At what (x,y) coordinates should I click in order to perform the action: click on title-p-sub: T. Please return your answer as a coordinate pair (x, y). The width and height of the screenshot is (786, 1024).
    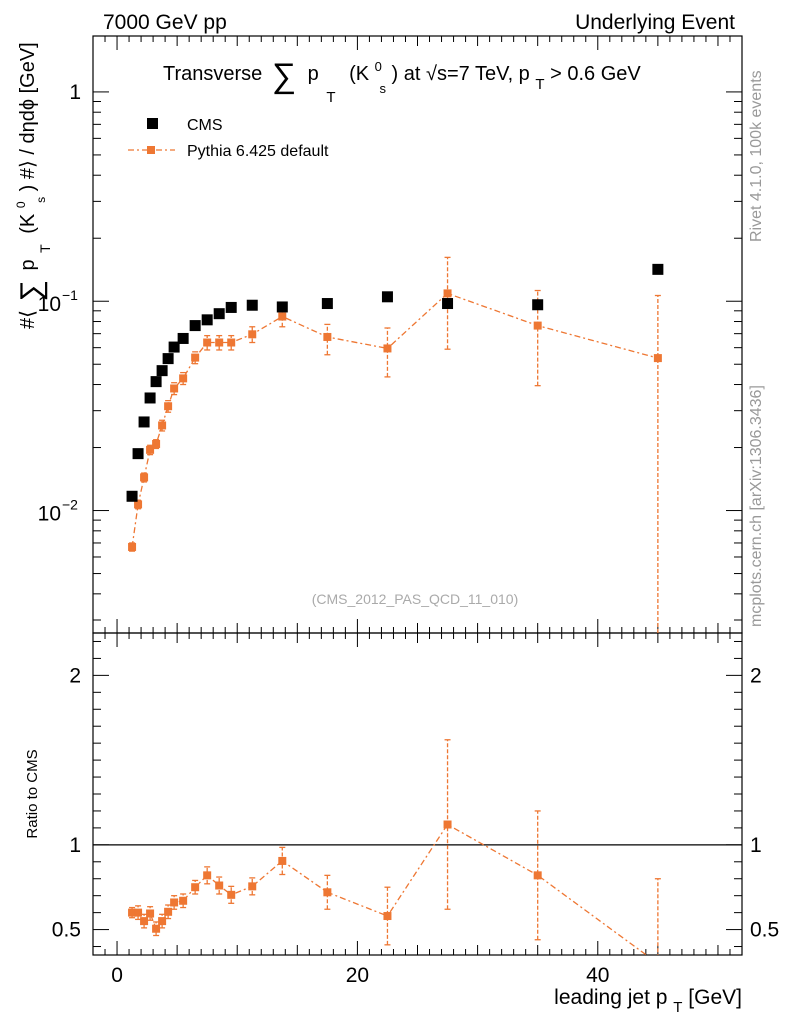
    Looking at the image, I should click on (330, 97).